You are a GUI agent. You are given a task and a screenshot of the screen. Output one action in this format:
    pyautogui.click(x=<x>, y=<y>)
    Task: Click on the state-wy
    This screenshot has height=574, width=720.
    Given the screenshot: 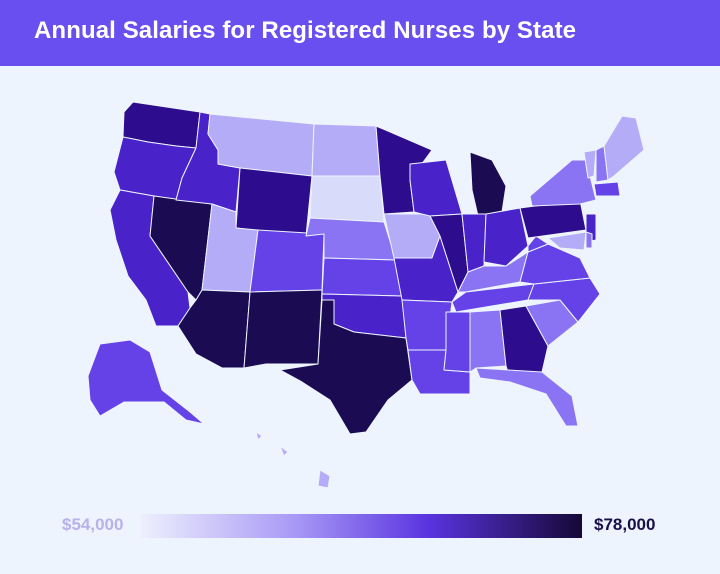 What is the action you would take?
    pyautogui.click(x=274, y=202)
    